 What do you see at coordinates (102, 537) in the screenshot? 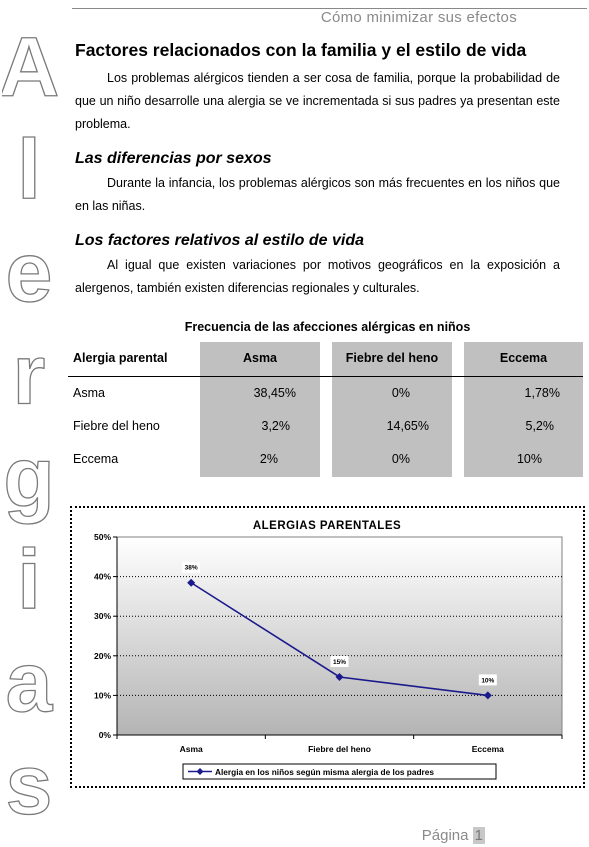
I see `y-tick-label: 50%` at bounding box center [102, 537].